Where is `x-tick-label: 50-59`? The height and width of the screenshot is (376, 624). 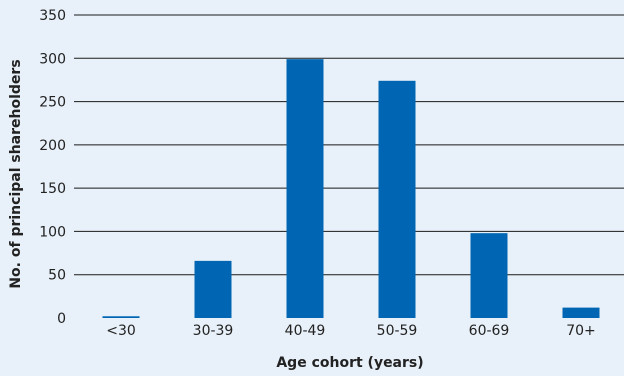 x-tick-label: 50-59 is located at coordinates (397, 331).